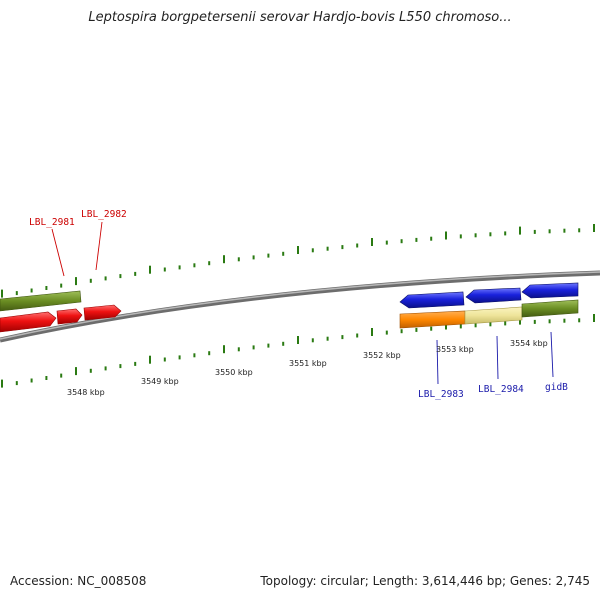 The height and width of the screenshot is (600, 600). I want to click on scale-label-3549: 3549 kbp, so click(160, 381).